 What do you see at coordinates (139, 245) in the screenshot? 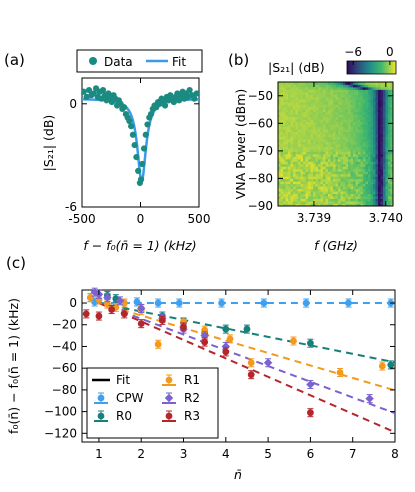
I see `panel-a-xlabel: f − f₀(n̄ = 1) (kHz)` at bounding box center [139, 245].